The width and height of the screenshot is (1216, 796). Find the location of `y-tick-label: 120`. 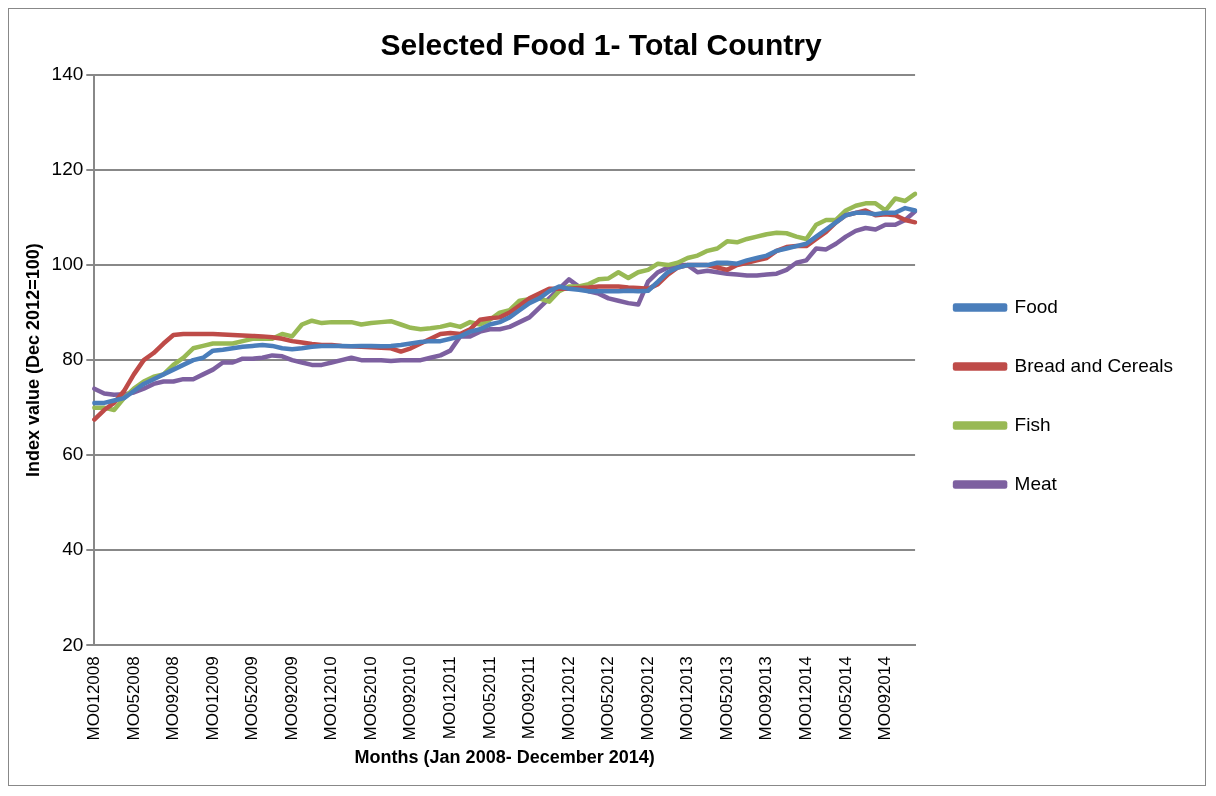

y-tick-label: 120 is located at coordinates (67, 169).